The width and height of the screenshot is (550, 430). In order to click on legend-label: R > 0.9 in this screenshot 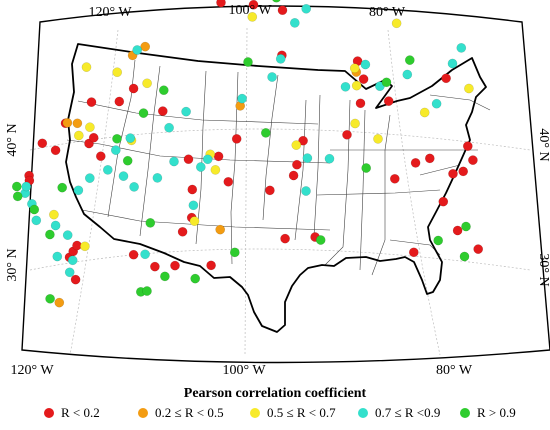, I will do `click(496, 412)`.